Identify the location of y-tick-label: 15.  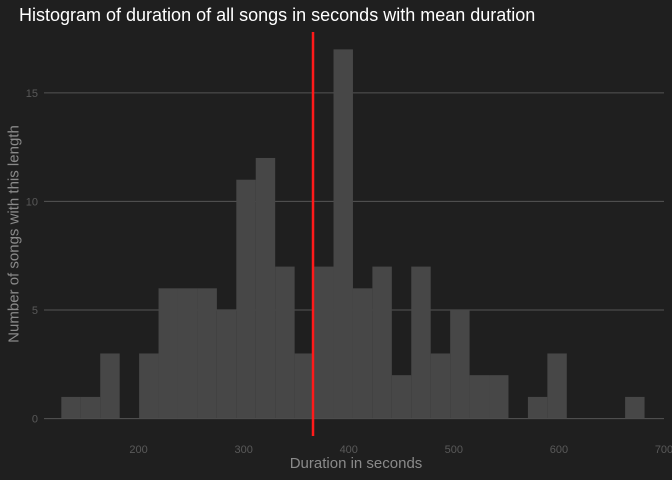
(32, 94).